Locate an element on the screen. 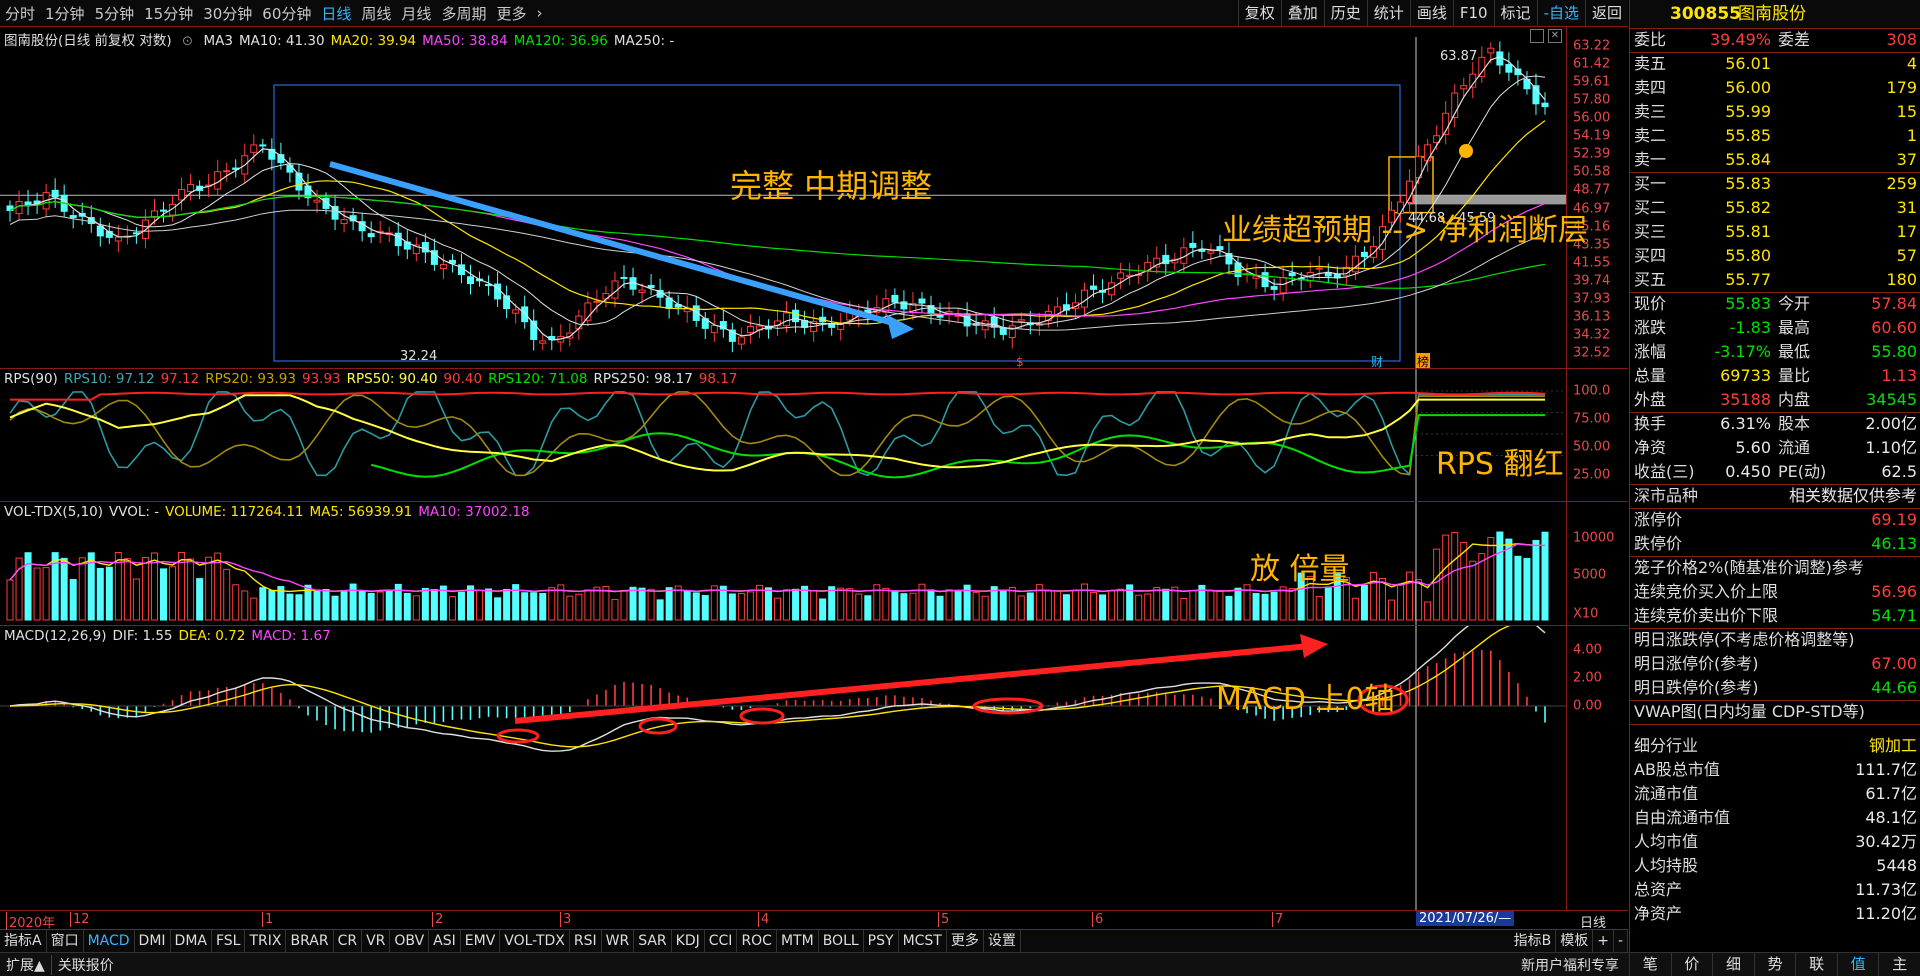 Image resolution: width=1920 pixels, height=976 pixels. tool-8: 返回 is located at coordinates (1606, 13).